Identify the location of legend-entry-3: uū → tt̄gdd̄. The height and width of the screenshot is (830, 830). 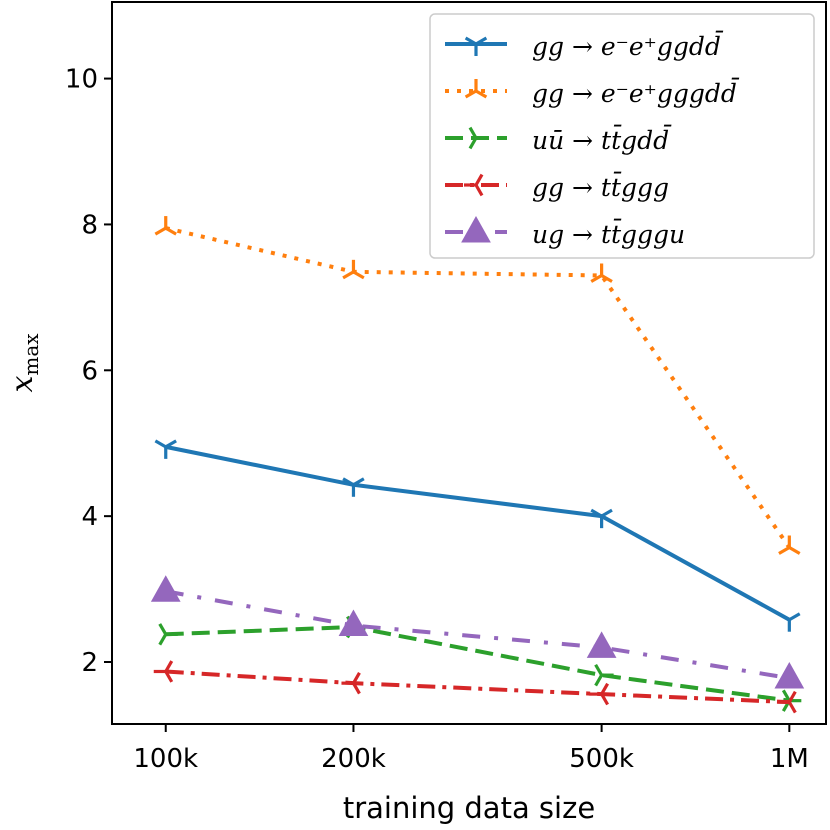
(558, 140).